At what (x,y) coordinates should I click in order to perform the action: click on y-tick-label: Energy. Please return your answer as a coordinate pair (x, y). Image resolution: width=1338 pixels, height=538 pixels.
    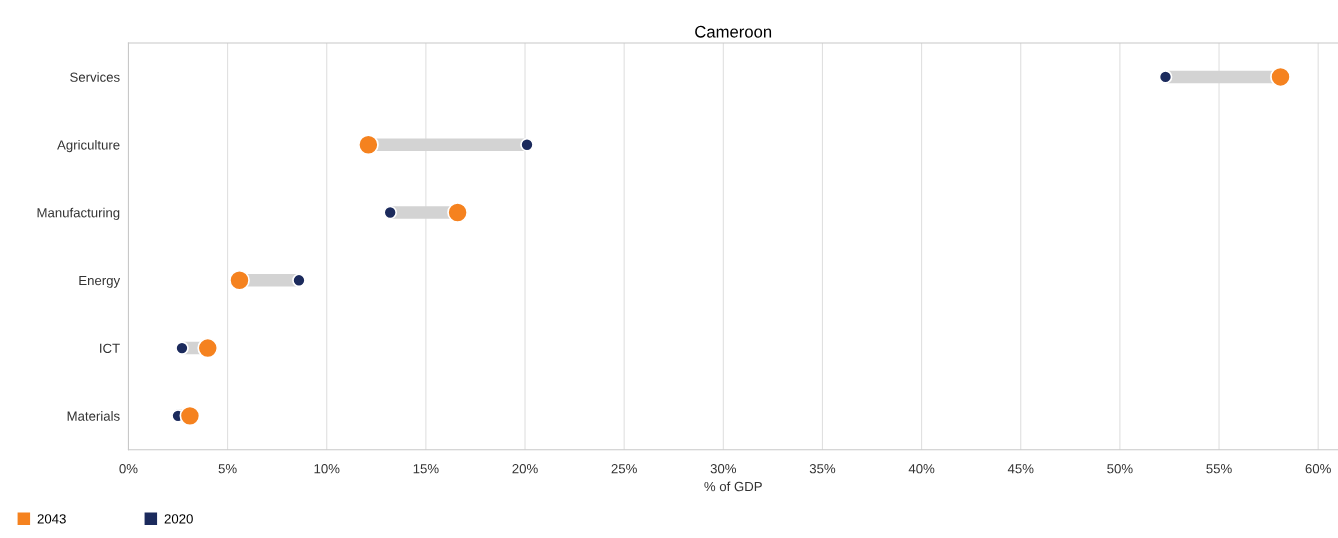
    Looking at the image, I should click on (100, 282).